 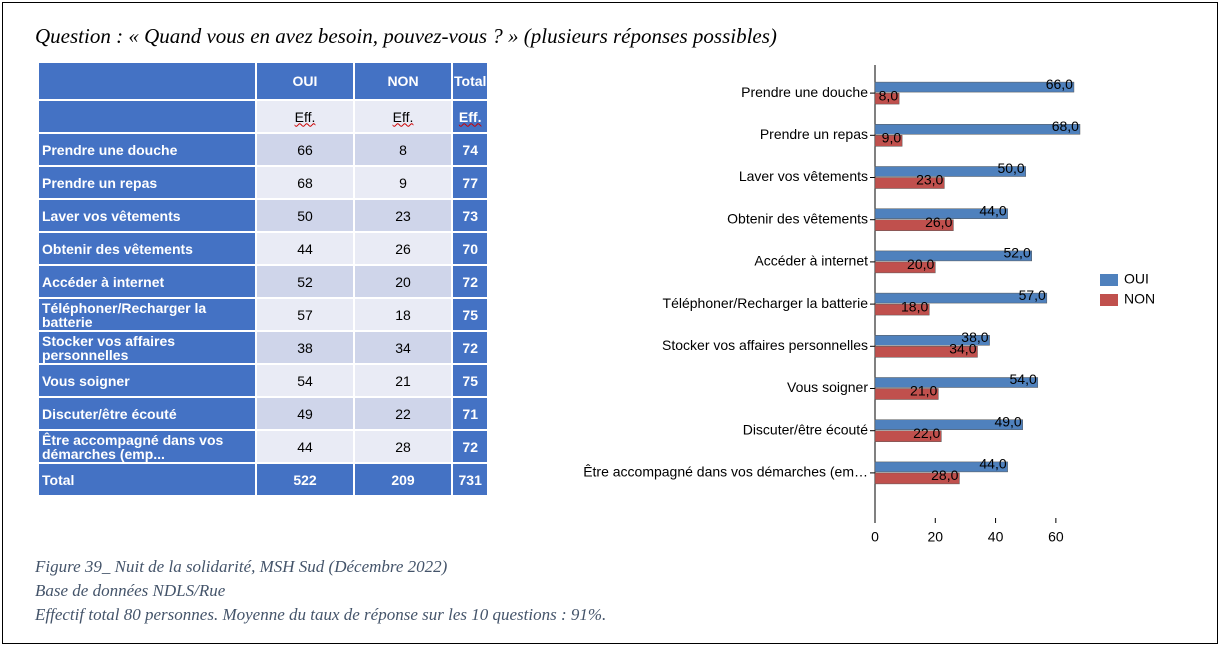 What do you see at coordinates (944, 475) in the screenshot?
I see `value-label: 28,0` at bounding box center [944, 475].